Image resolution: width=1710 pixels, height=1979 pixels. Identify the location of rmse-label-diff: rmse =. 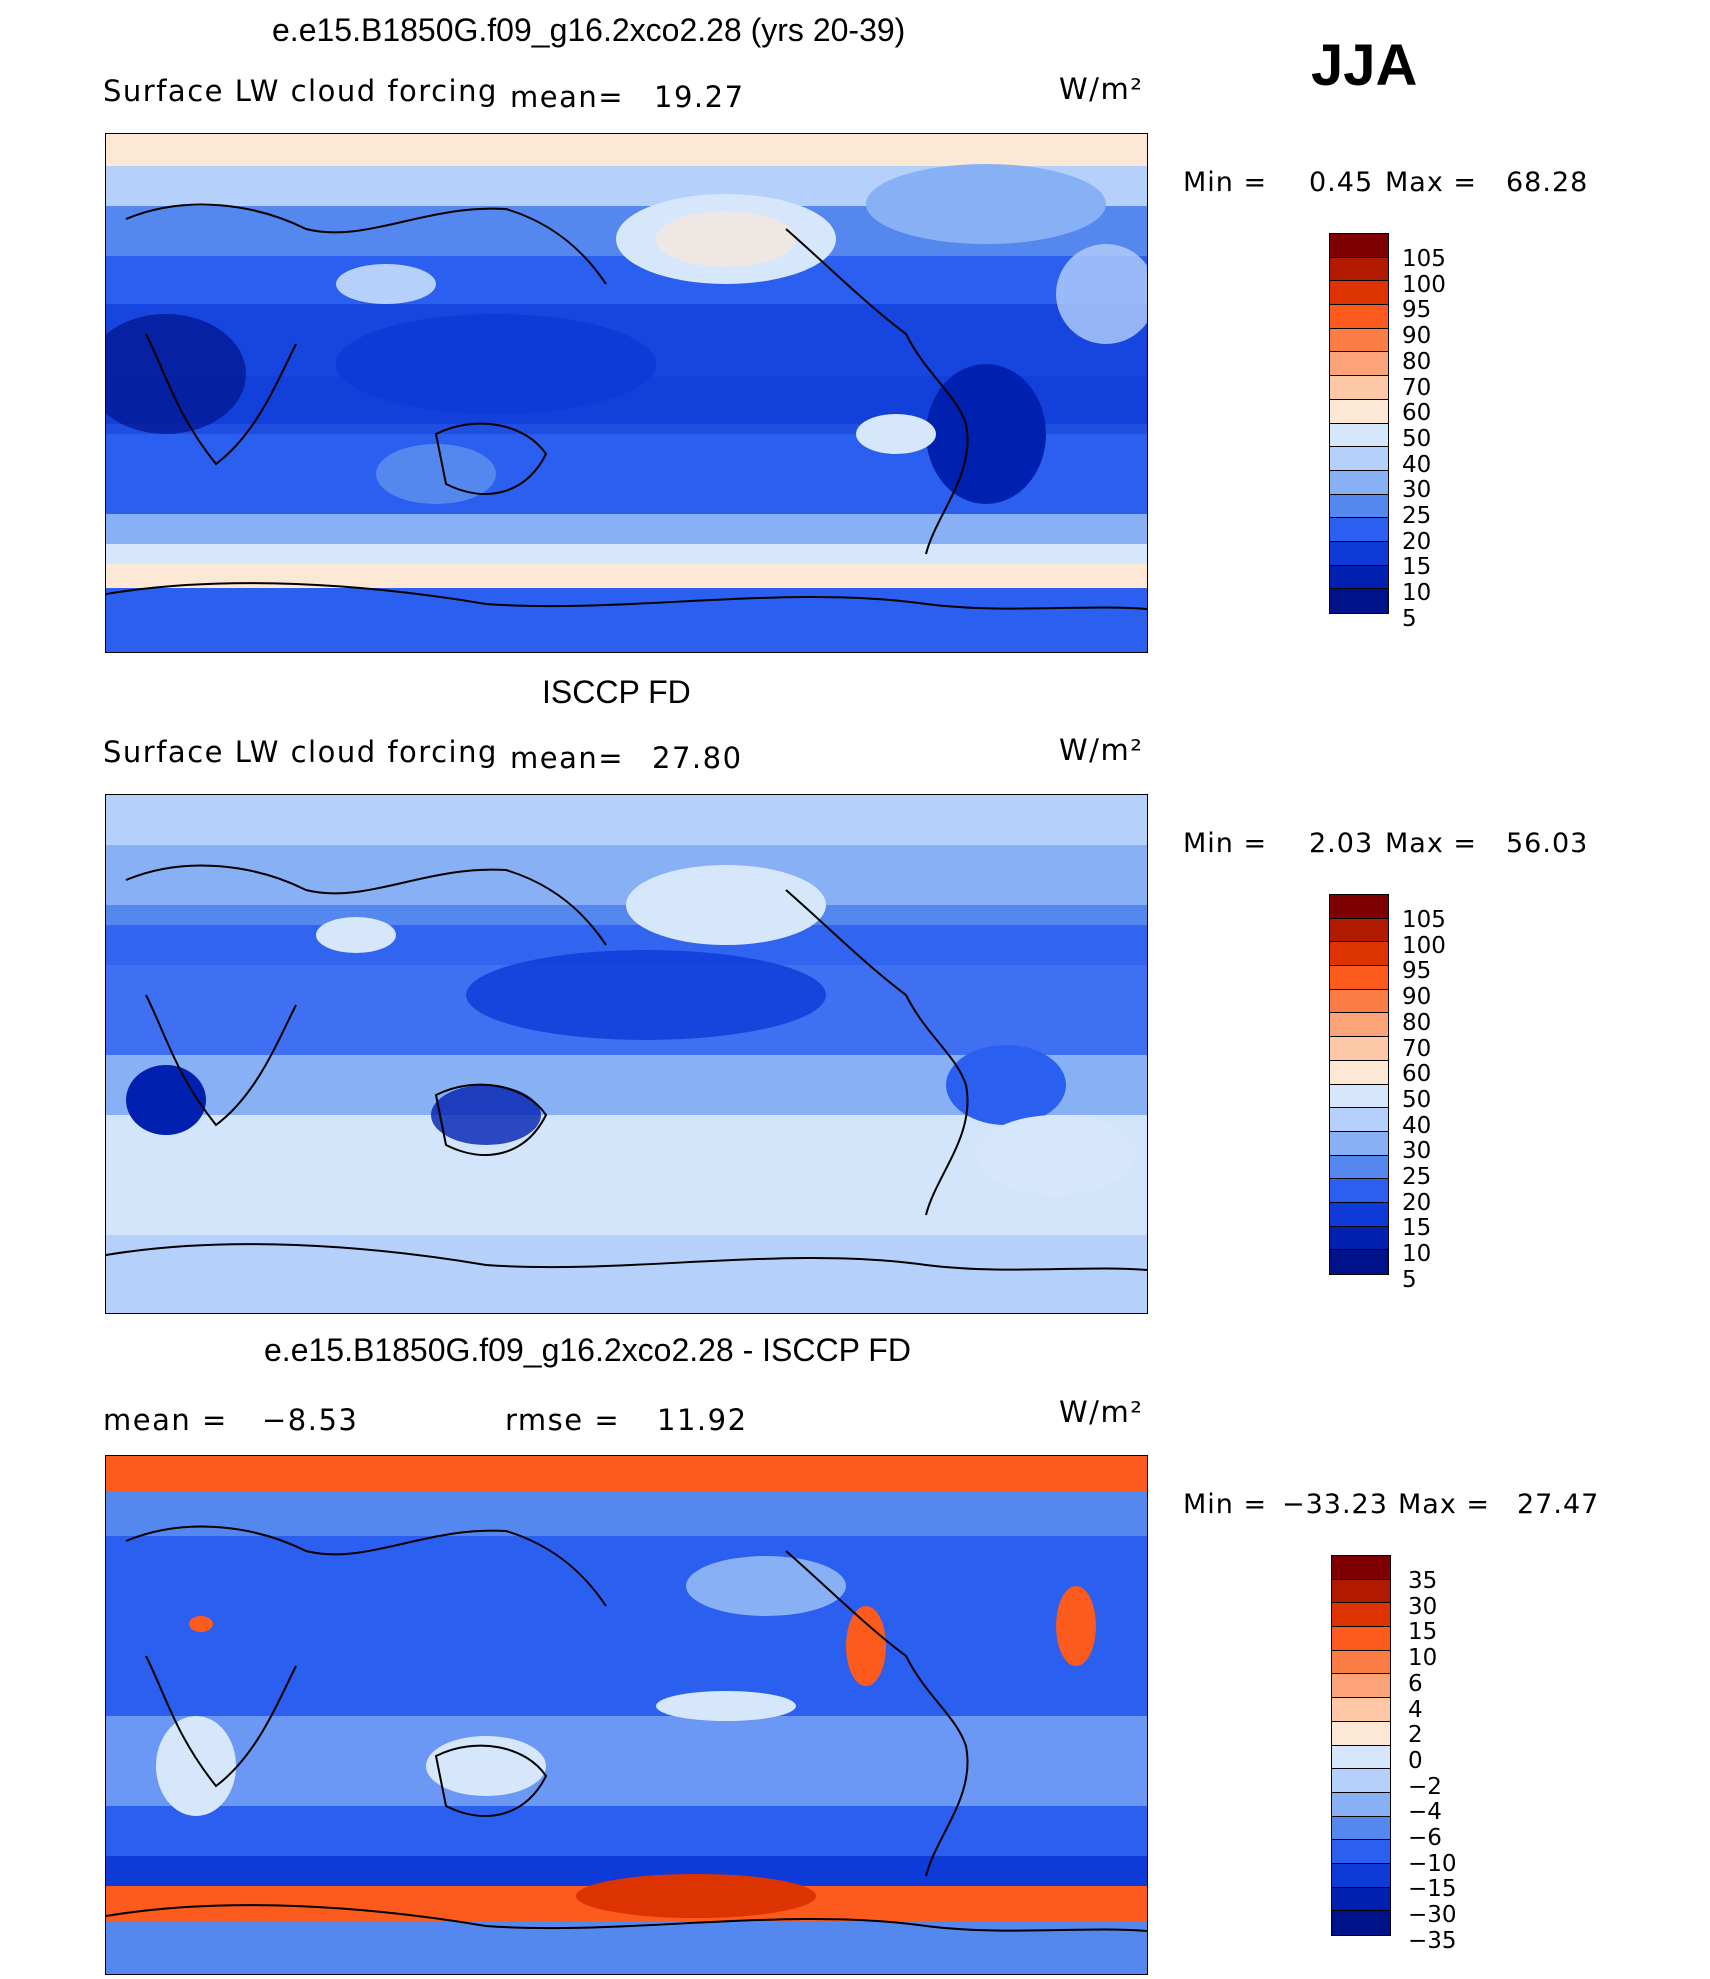
(563, 1420).